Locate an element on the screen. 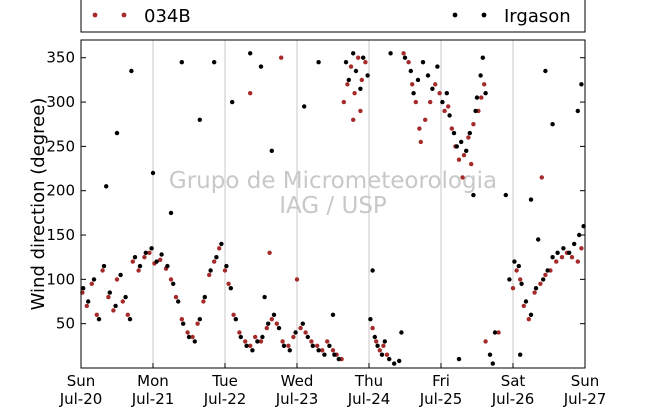  legend-marker-irgason is located at coordinates (455, 15).